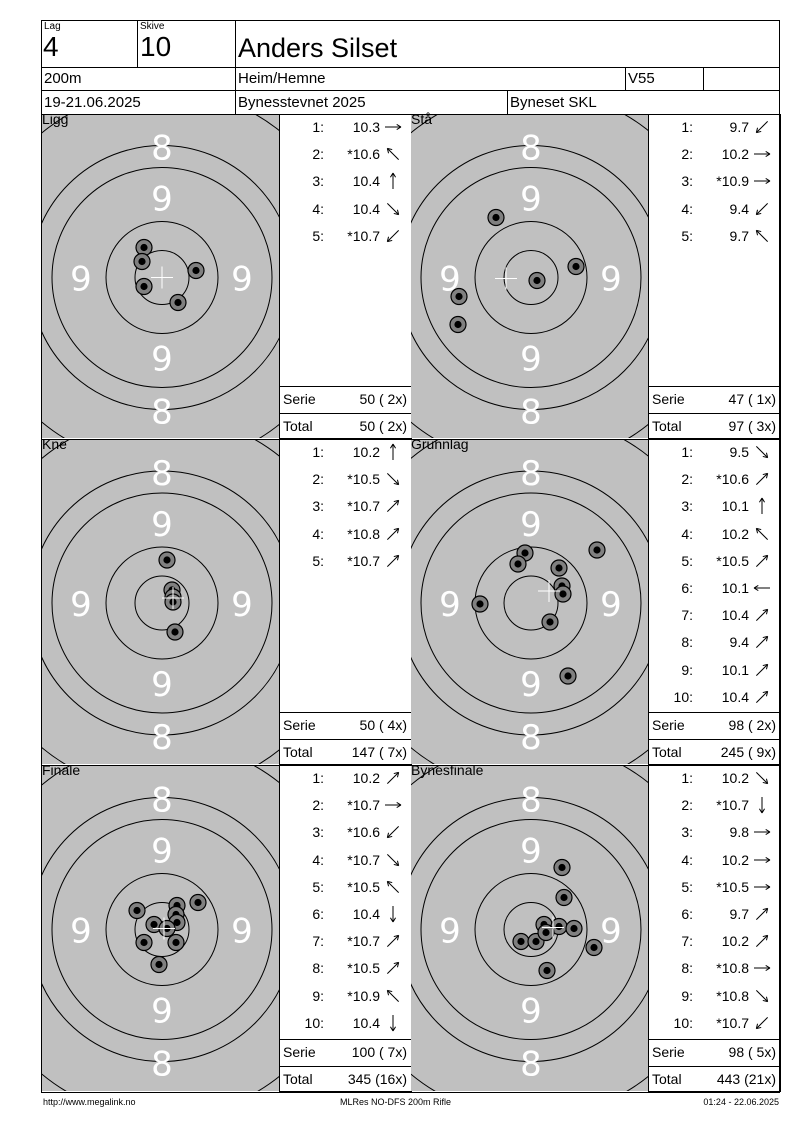  Describe the element at coordinates (345, 996) in the screenshot. I see `shot-row: 9: *10.9` at that location.